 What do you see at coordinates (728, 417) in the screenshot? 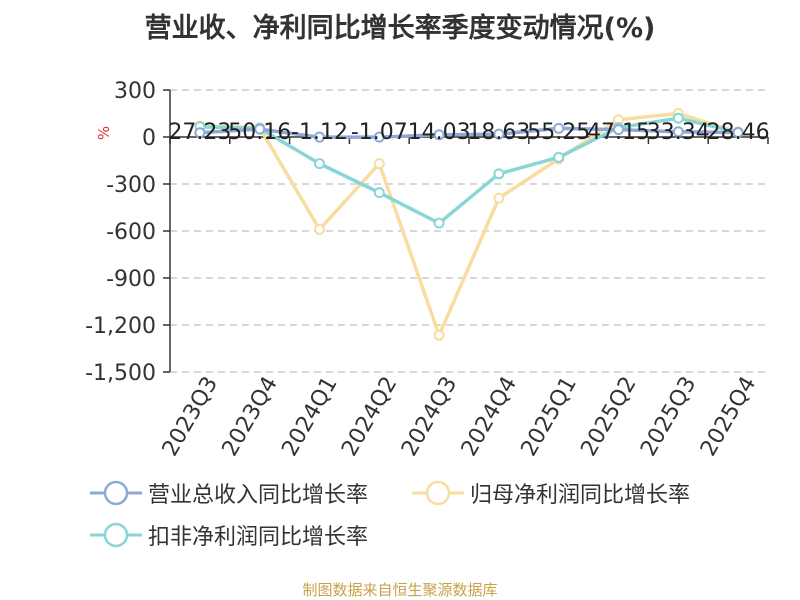
I see `x-tick-label: 2025Q4` at bounding box center [728, 417].